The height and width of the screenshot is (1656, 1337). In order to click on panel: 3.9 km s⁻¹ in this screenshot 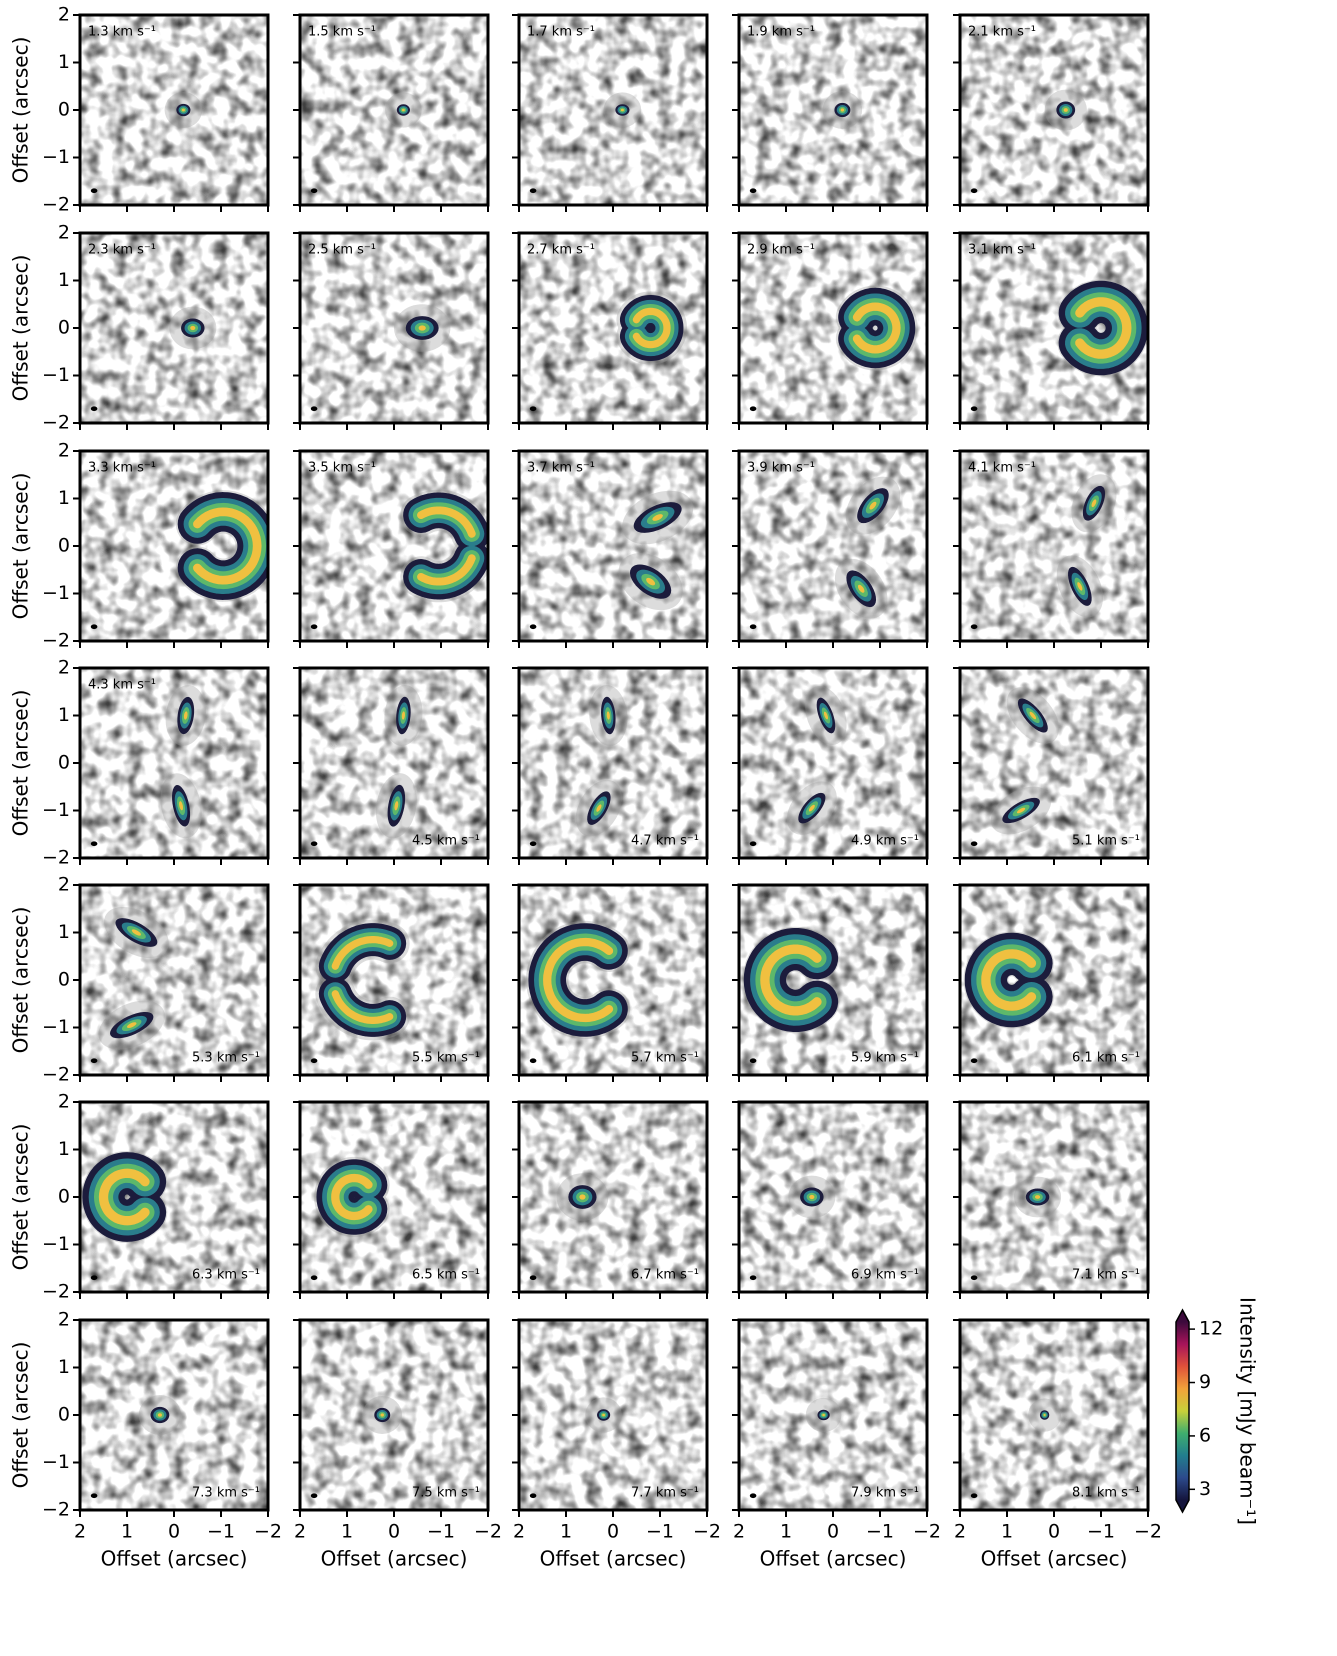, I will do `click(830, 548)`.